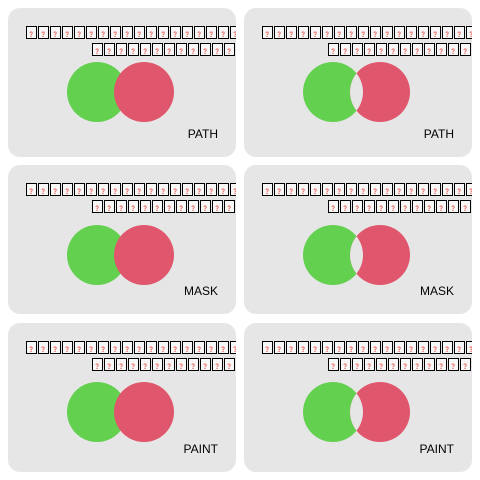 The width and height of the screenshot is (480, 480). I want to click on tile-mask-cutout: ❓❓❓❓❓❓❓❓❓❓❓❓❓❓❓❓❓❓❓❓ ❓❓❓❓❓❓❓❓❓❓❓❓❓❓ MASK, so click(358, 239).